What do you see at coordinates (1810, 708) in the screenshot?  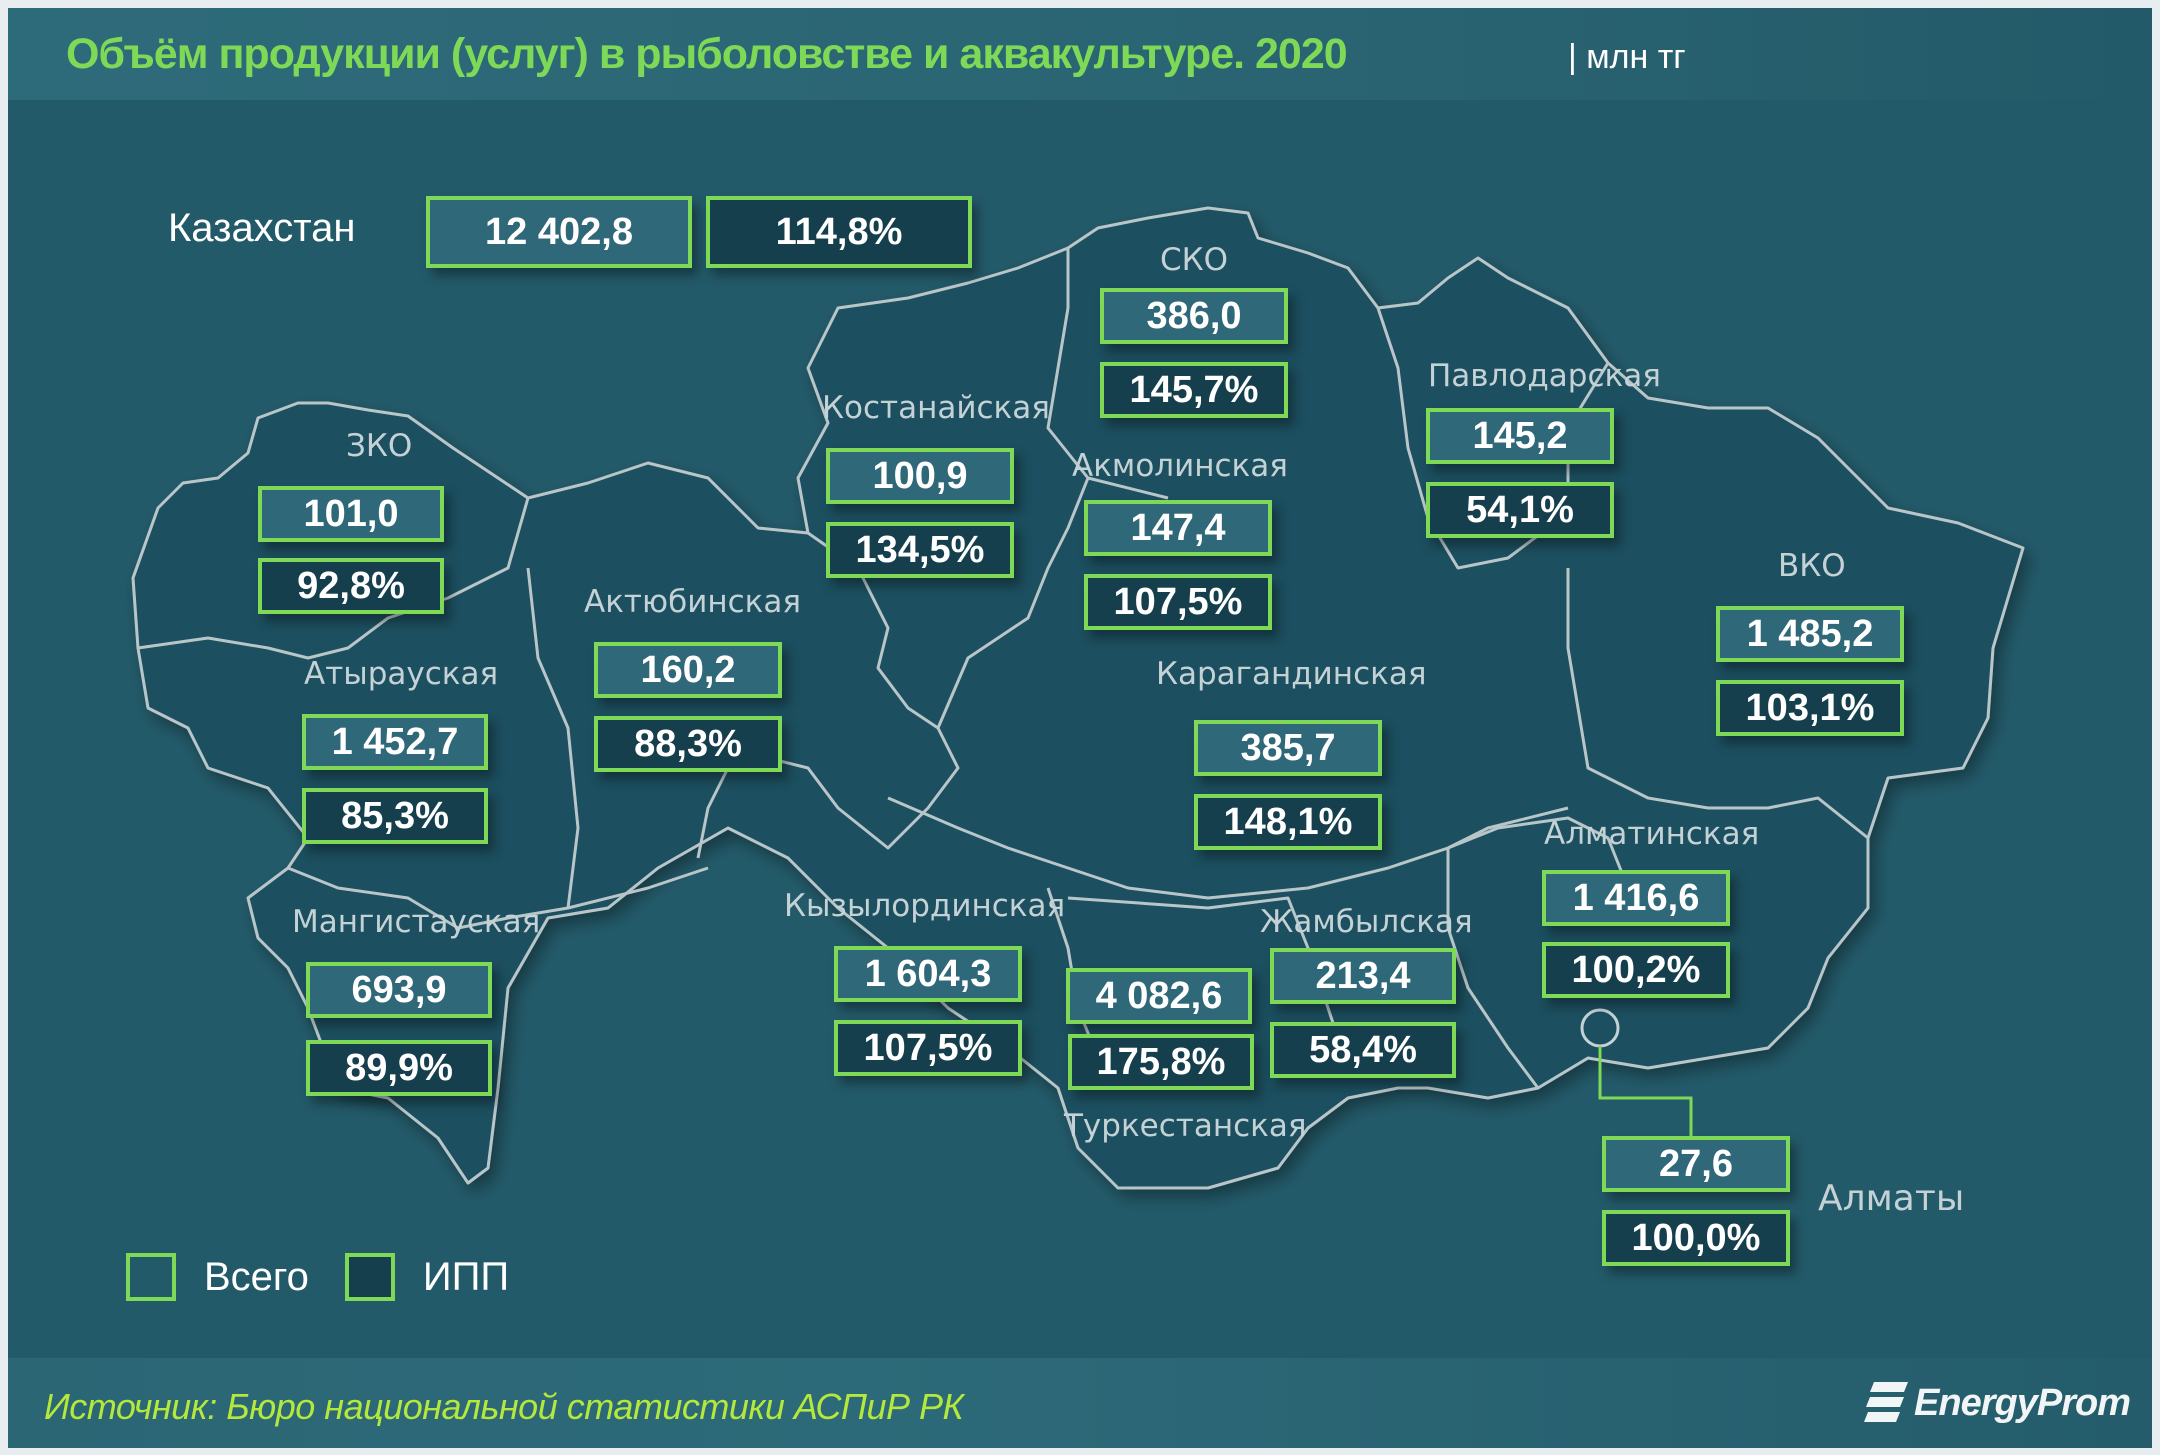 I see `region-ipp-vko: 103,1%` at bounding box center [1810, 708].